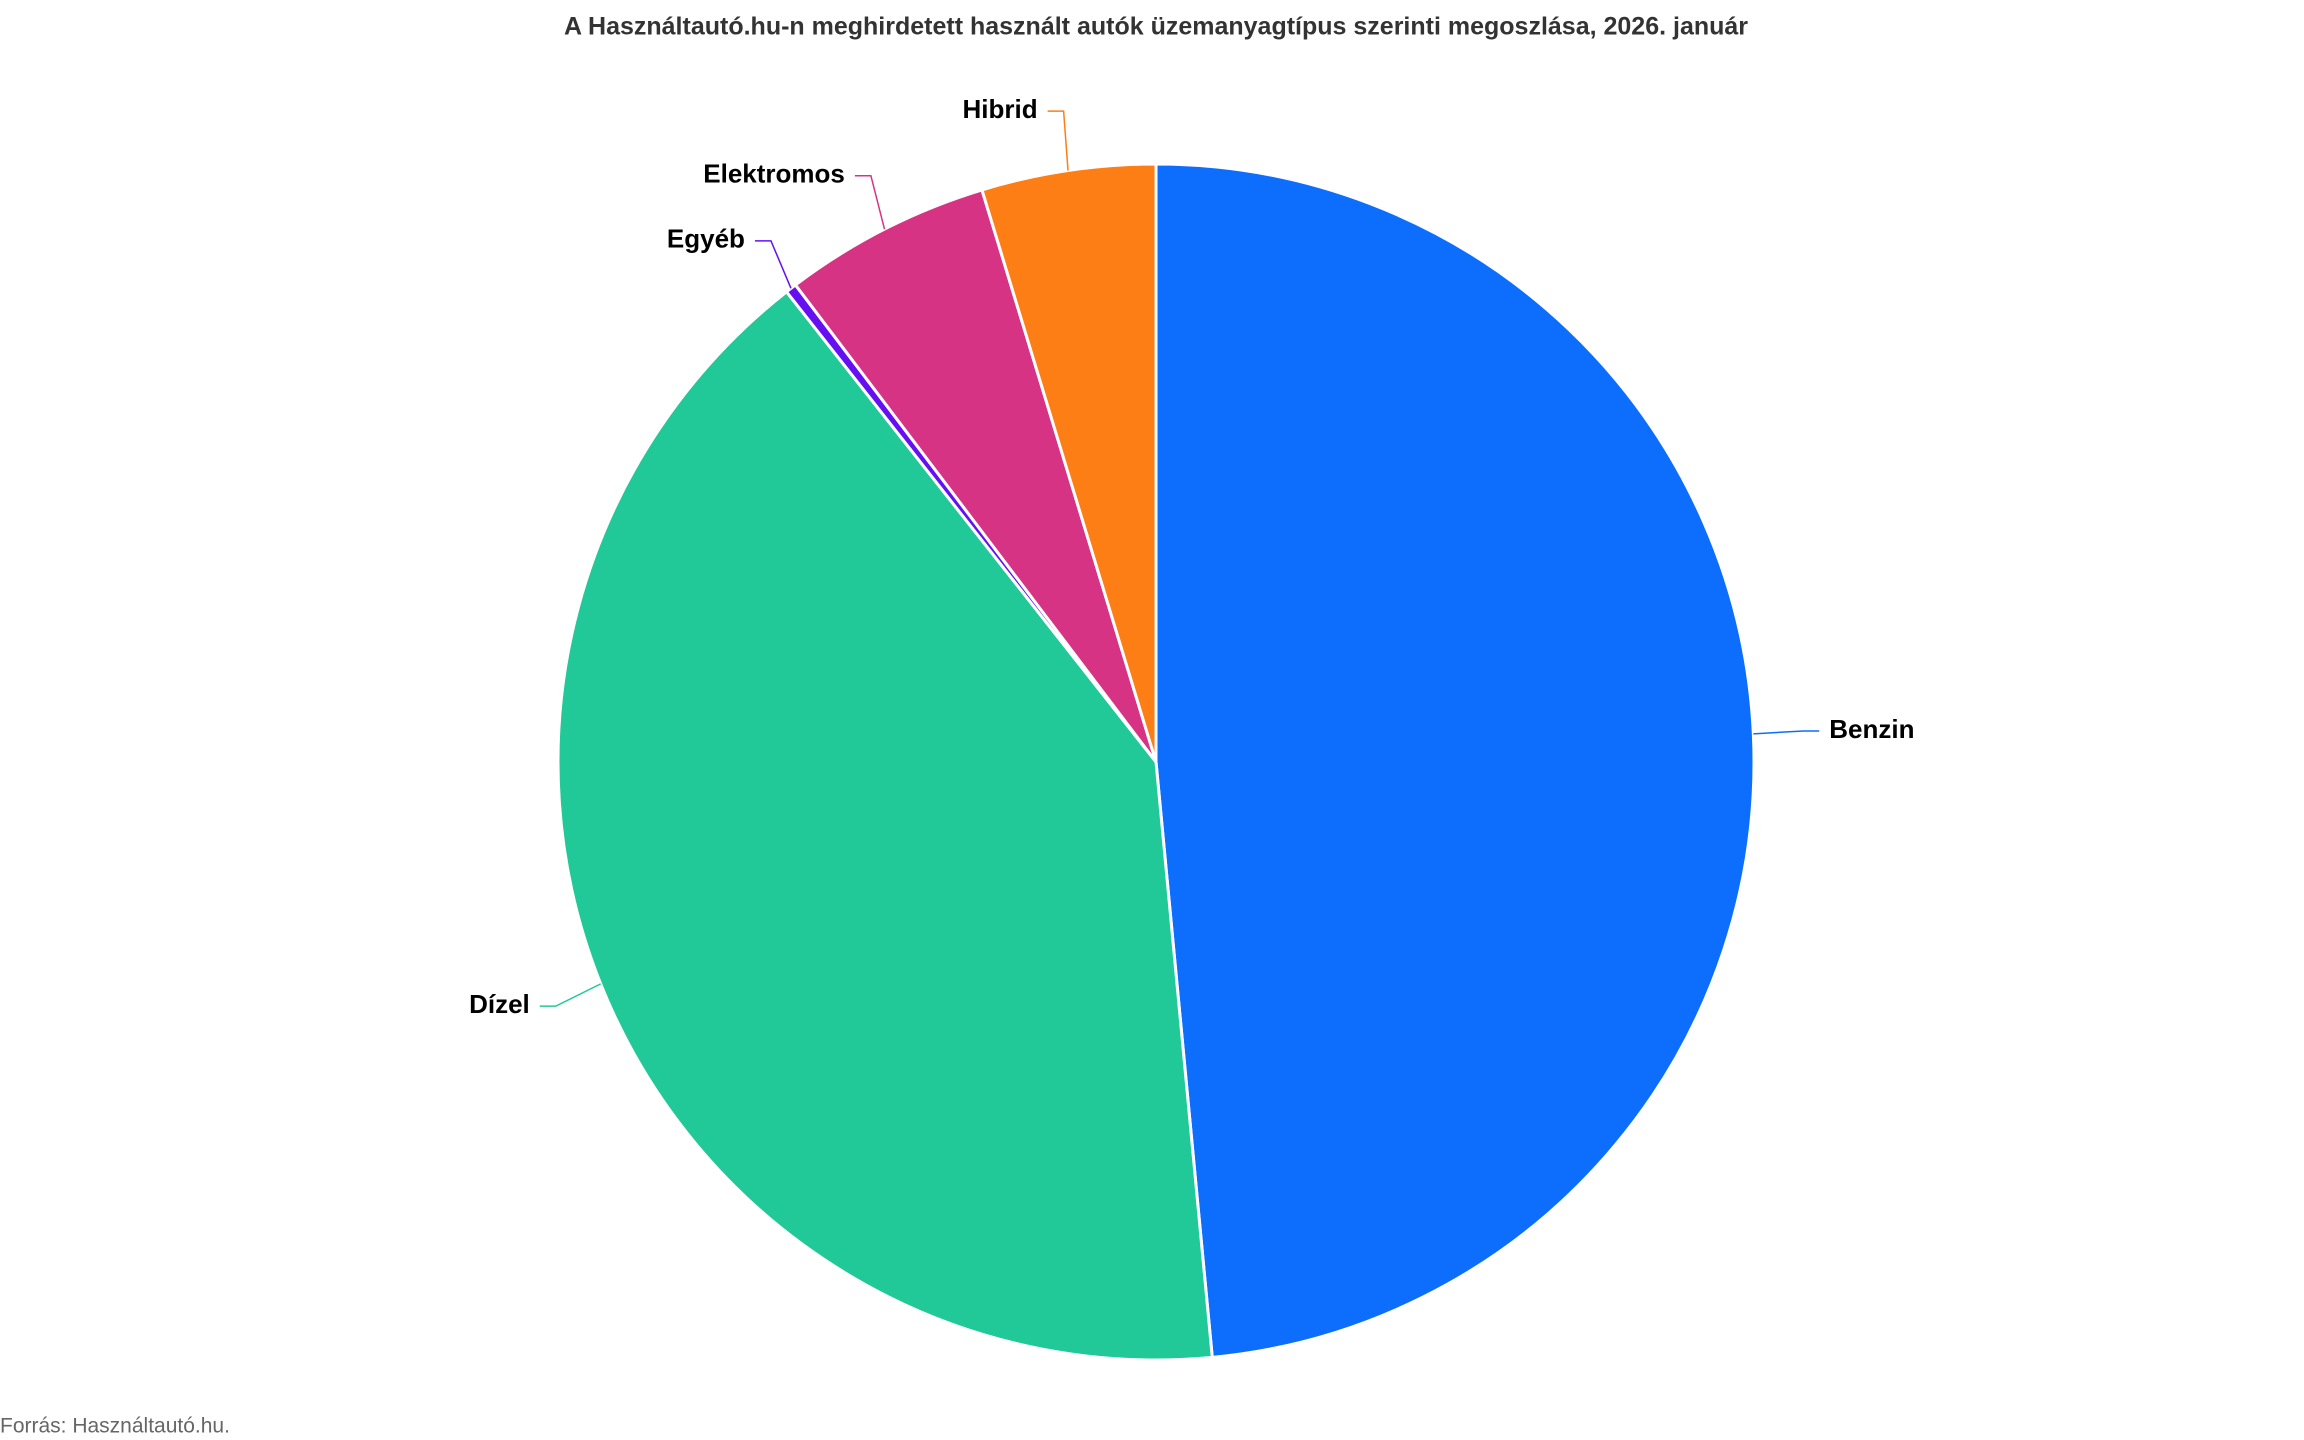  I want to click on slice-label: Benzin, so click(1871, 729).